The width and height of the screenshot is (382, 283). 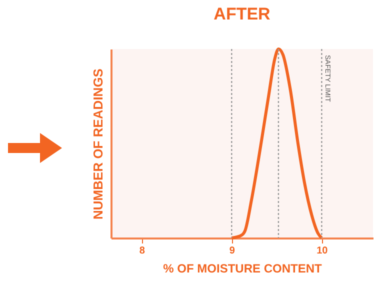 What do you see at coordinates (142, 251) in the screenshot?
I see `x-tick-label: 8` at bounding box center [142, 251].